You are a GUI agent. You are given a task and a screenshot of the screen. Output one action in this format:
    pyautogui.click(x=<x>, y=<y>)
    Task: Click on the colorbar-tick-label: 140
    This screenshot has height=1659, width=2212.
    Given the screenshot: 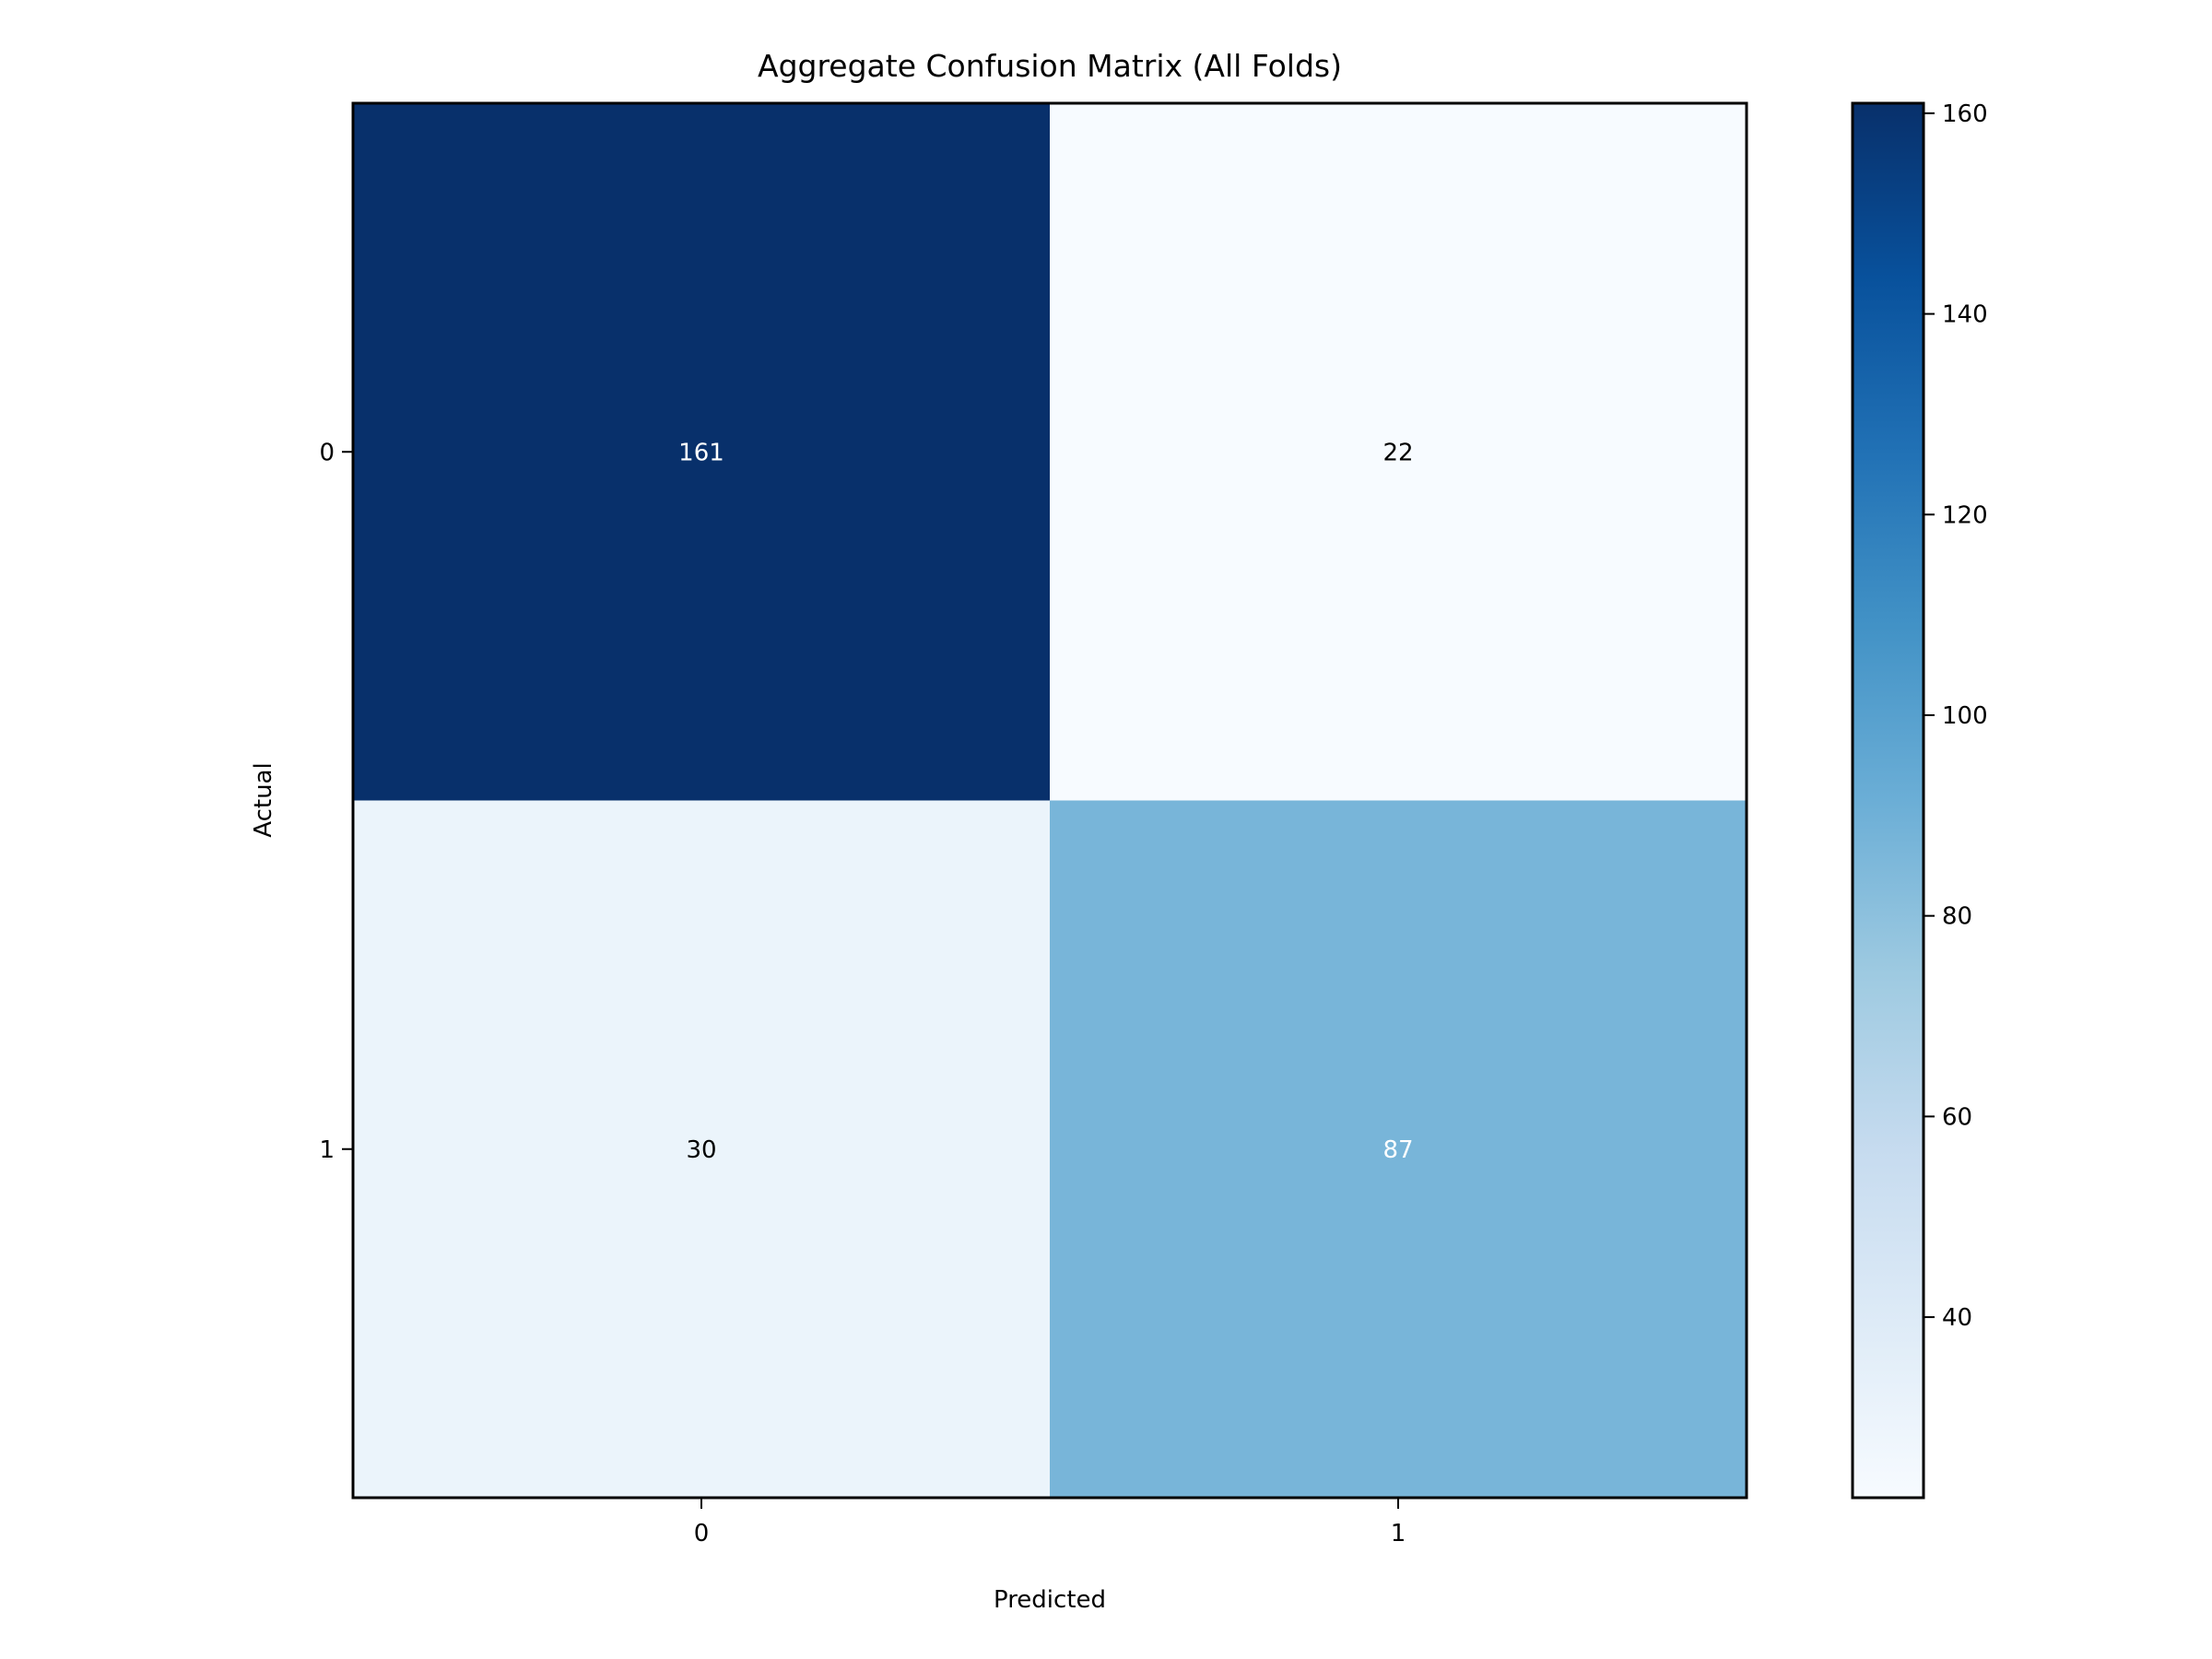 What is the action you would take?
    pyautogui.click(x=1965, y=315)
    